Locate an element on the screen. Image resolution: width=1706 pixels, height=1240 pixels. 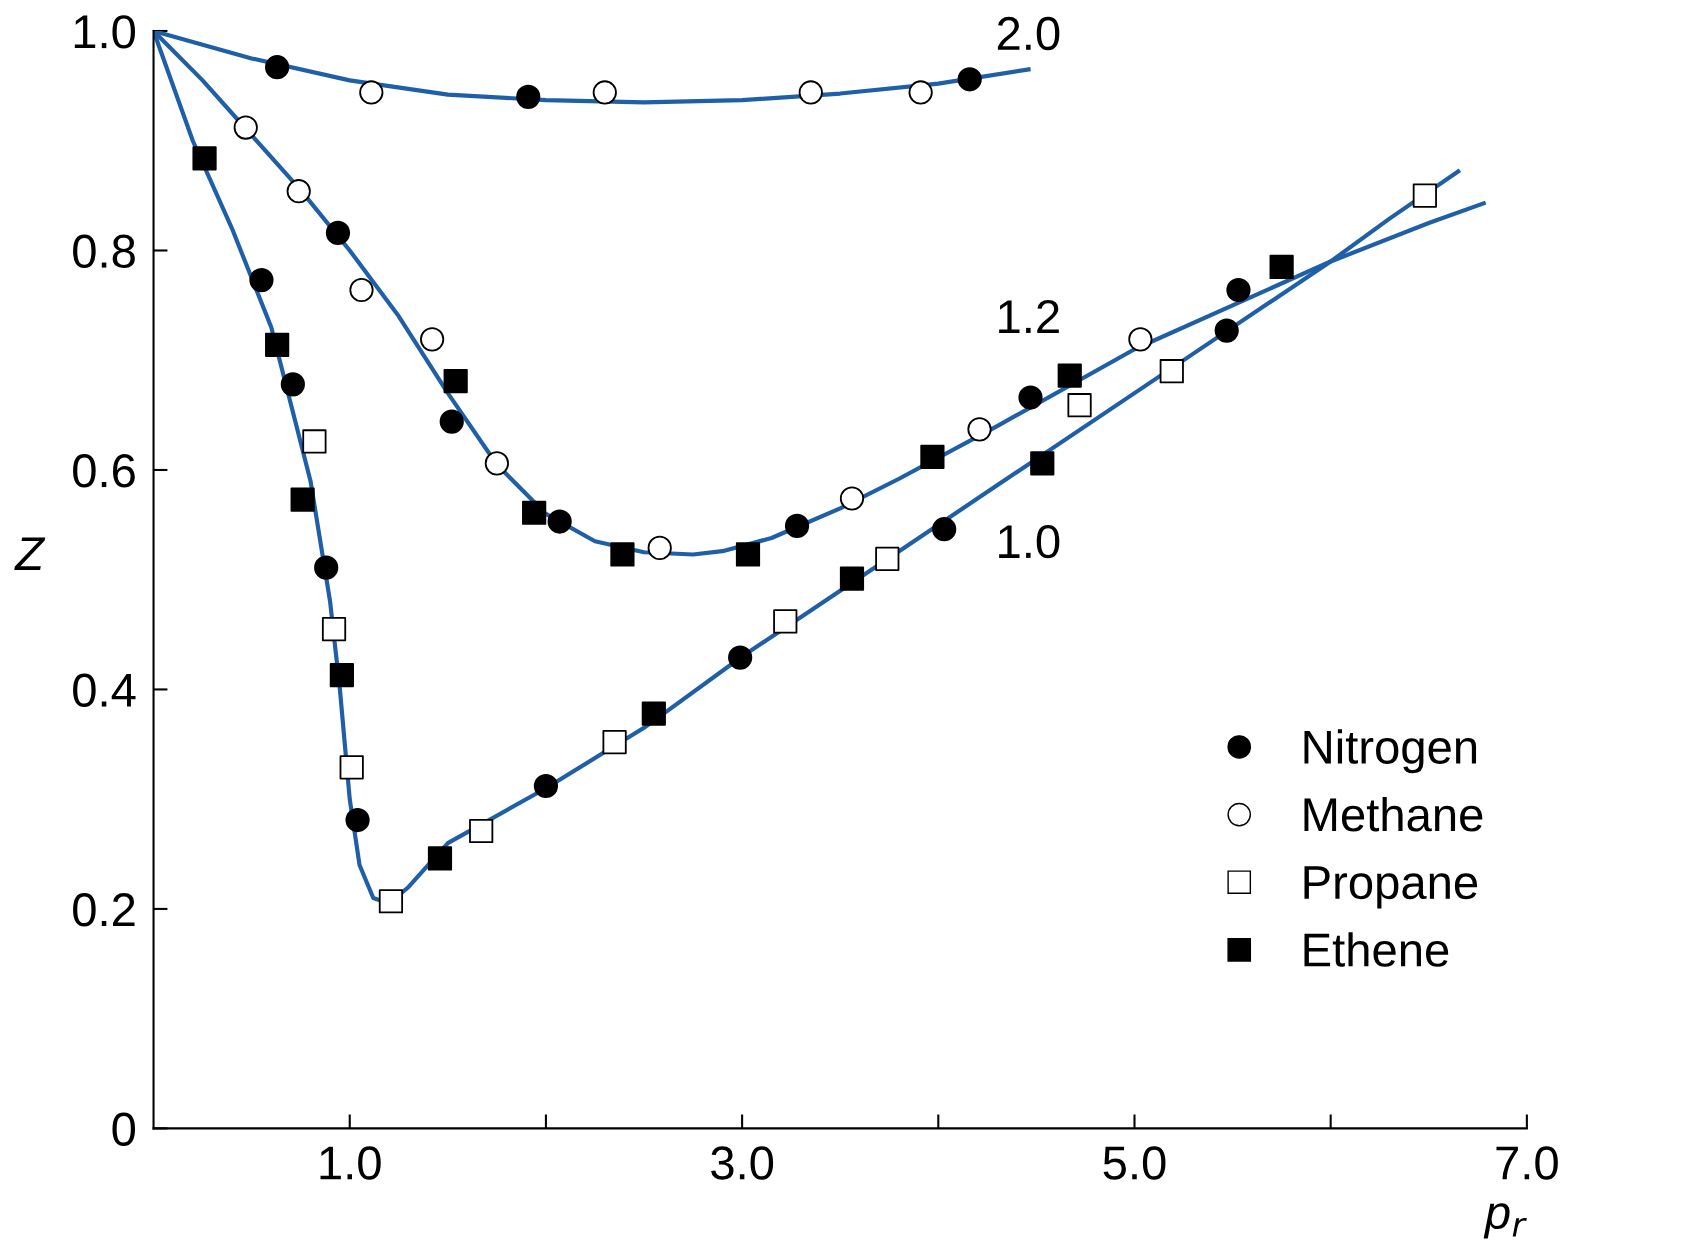
legend-label: Methane is located at coordinates (1393, 814).